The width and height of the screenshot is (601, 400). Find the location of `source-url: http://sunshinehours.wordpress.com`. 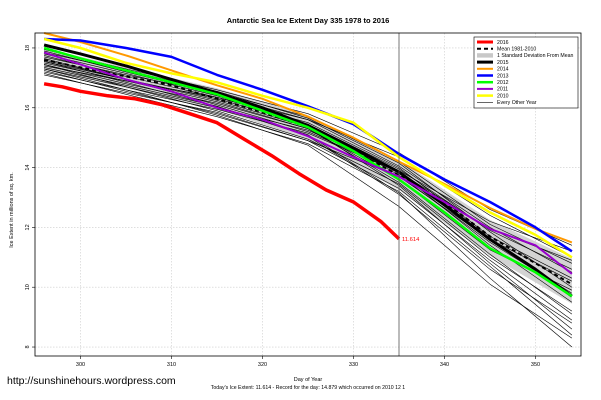

source-url: http://sunshinehours.wordpress.com is located at coordinates (91, 381).